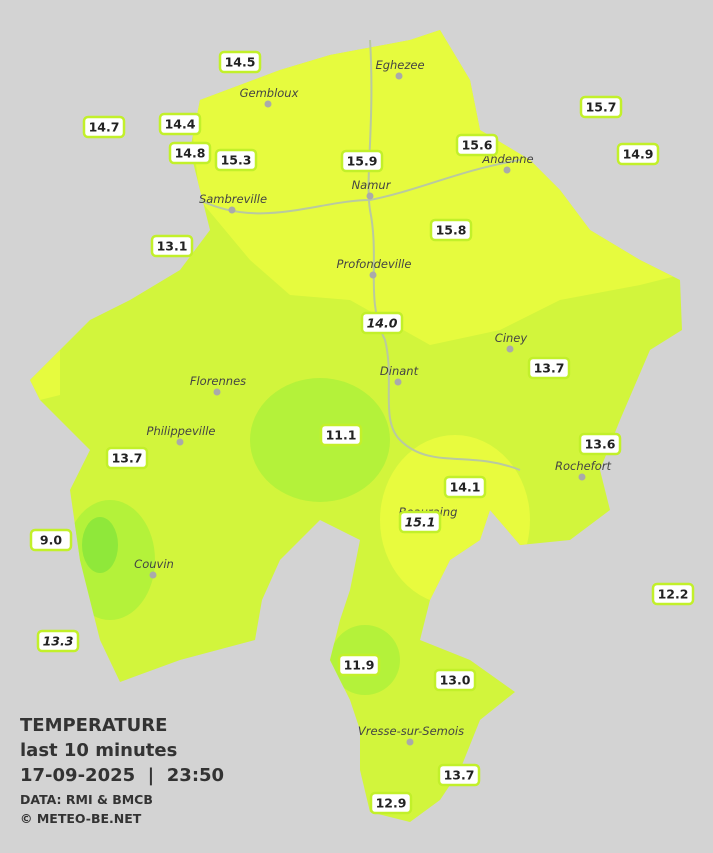  Describe the element at coordinates (411, 731) in the screenshot. I see `town-label: Vresse-sur-Semois` at that location.